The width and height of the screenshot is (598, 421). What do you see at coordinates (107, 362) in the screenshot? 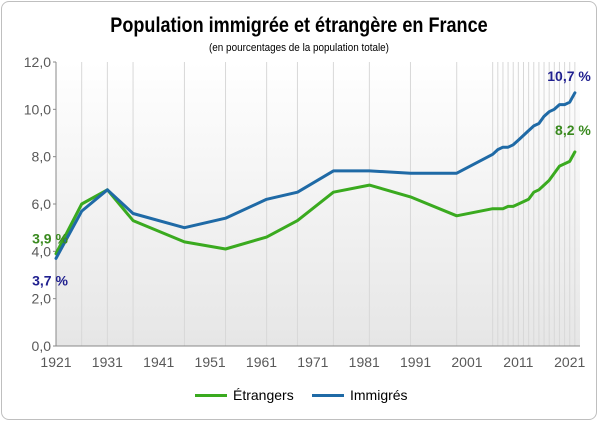
I see `x-tick-label: 1931` at bounding box center [107, 362].